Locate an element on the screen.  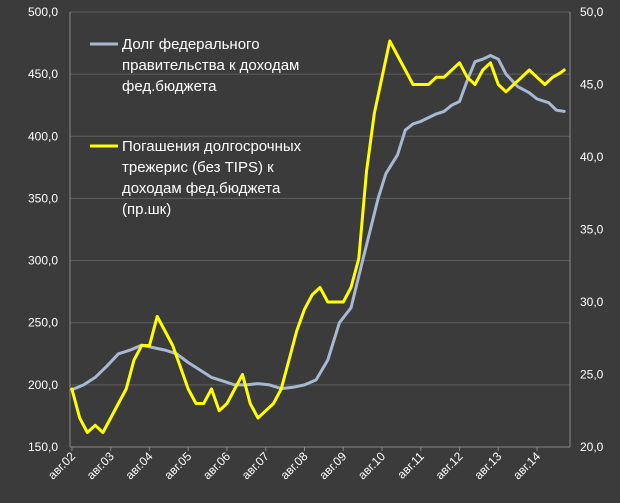
legend-label-2: Погашения долгосрочных is located at coordinates (212, 146).